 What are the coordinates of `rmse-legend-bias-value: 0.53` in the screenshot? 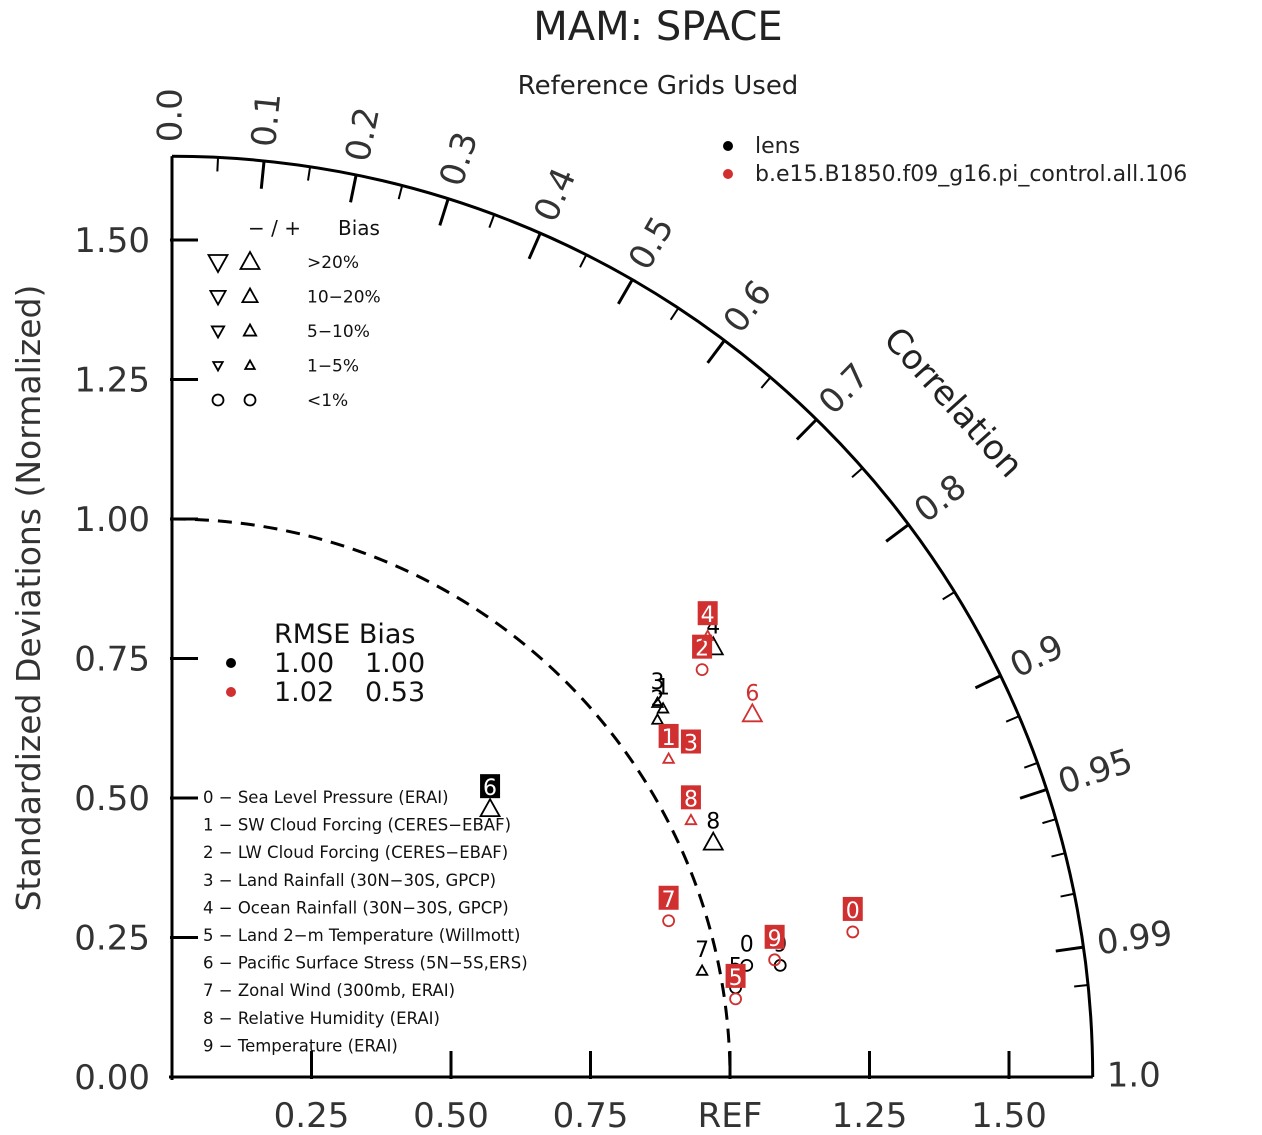 It's located at (395, 692).